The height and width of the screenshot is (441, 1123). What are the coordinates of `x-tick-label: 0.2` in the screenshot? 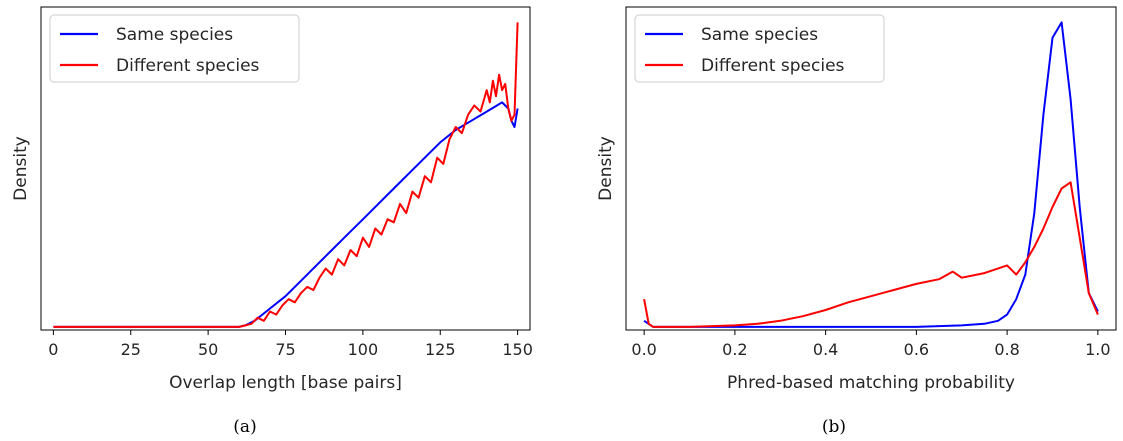 It's located at (734, 349).